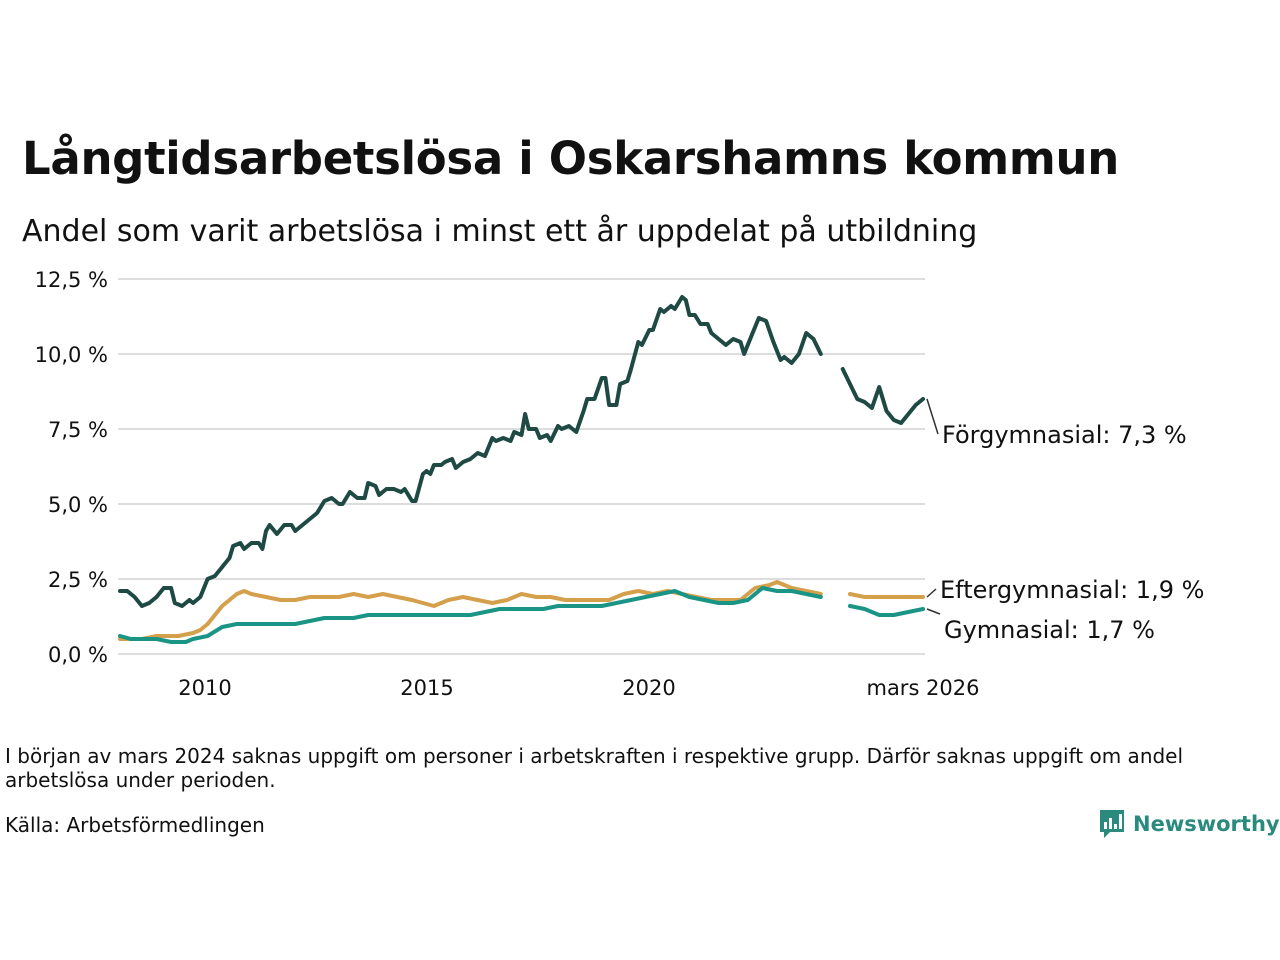 The width and height of the screenshot is (1280, 960). I want to click on brand-name: Newsworthy, so click(1206, 824).